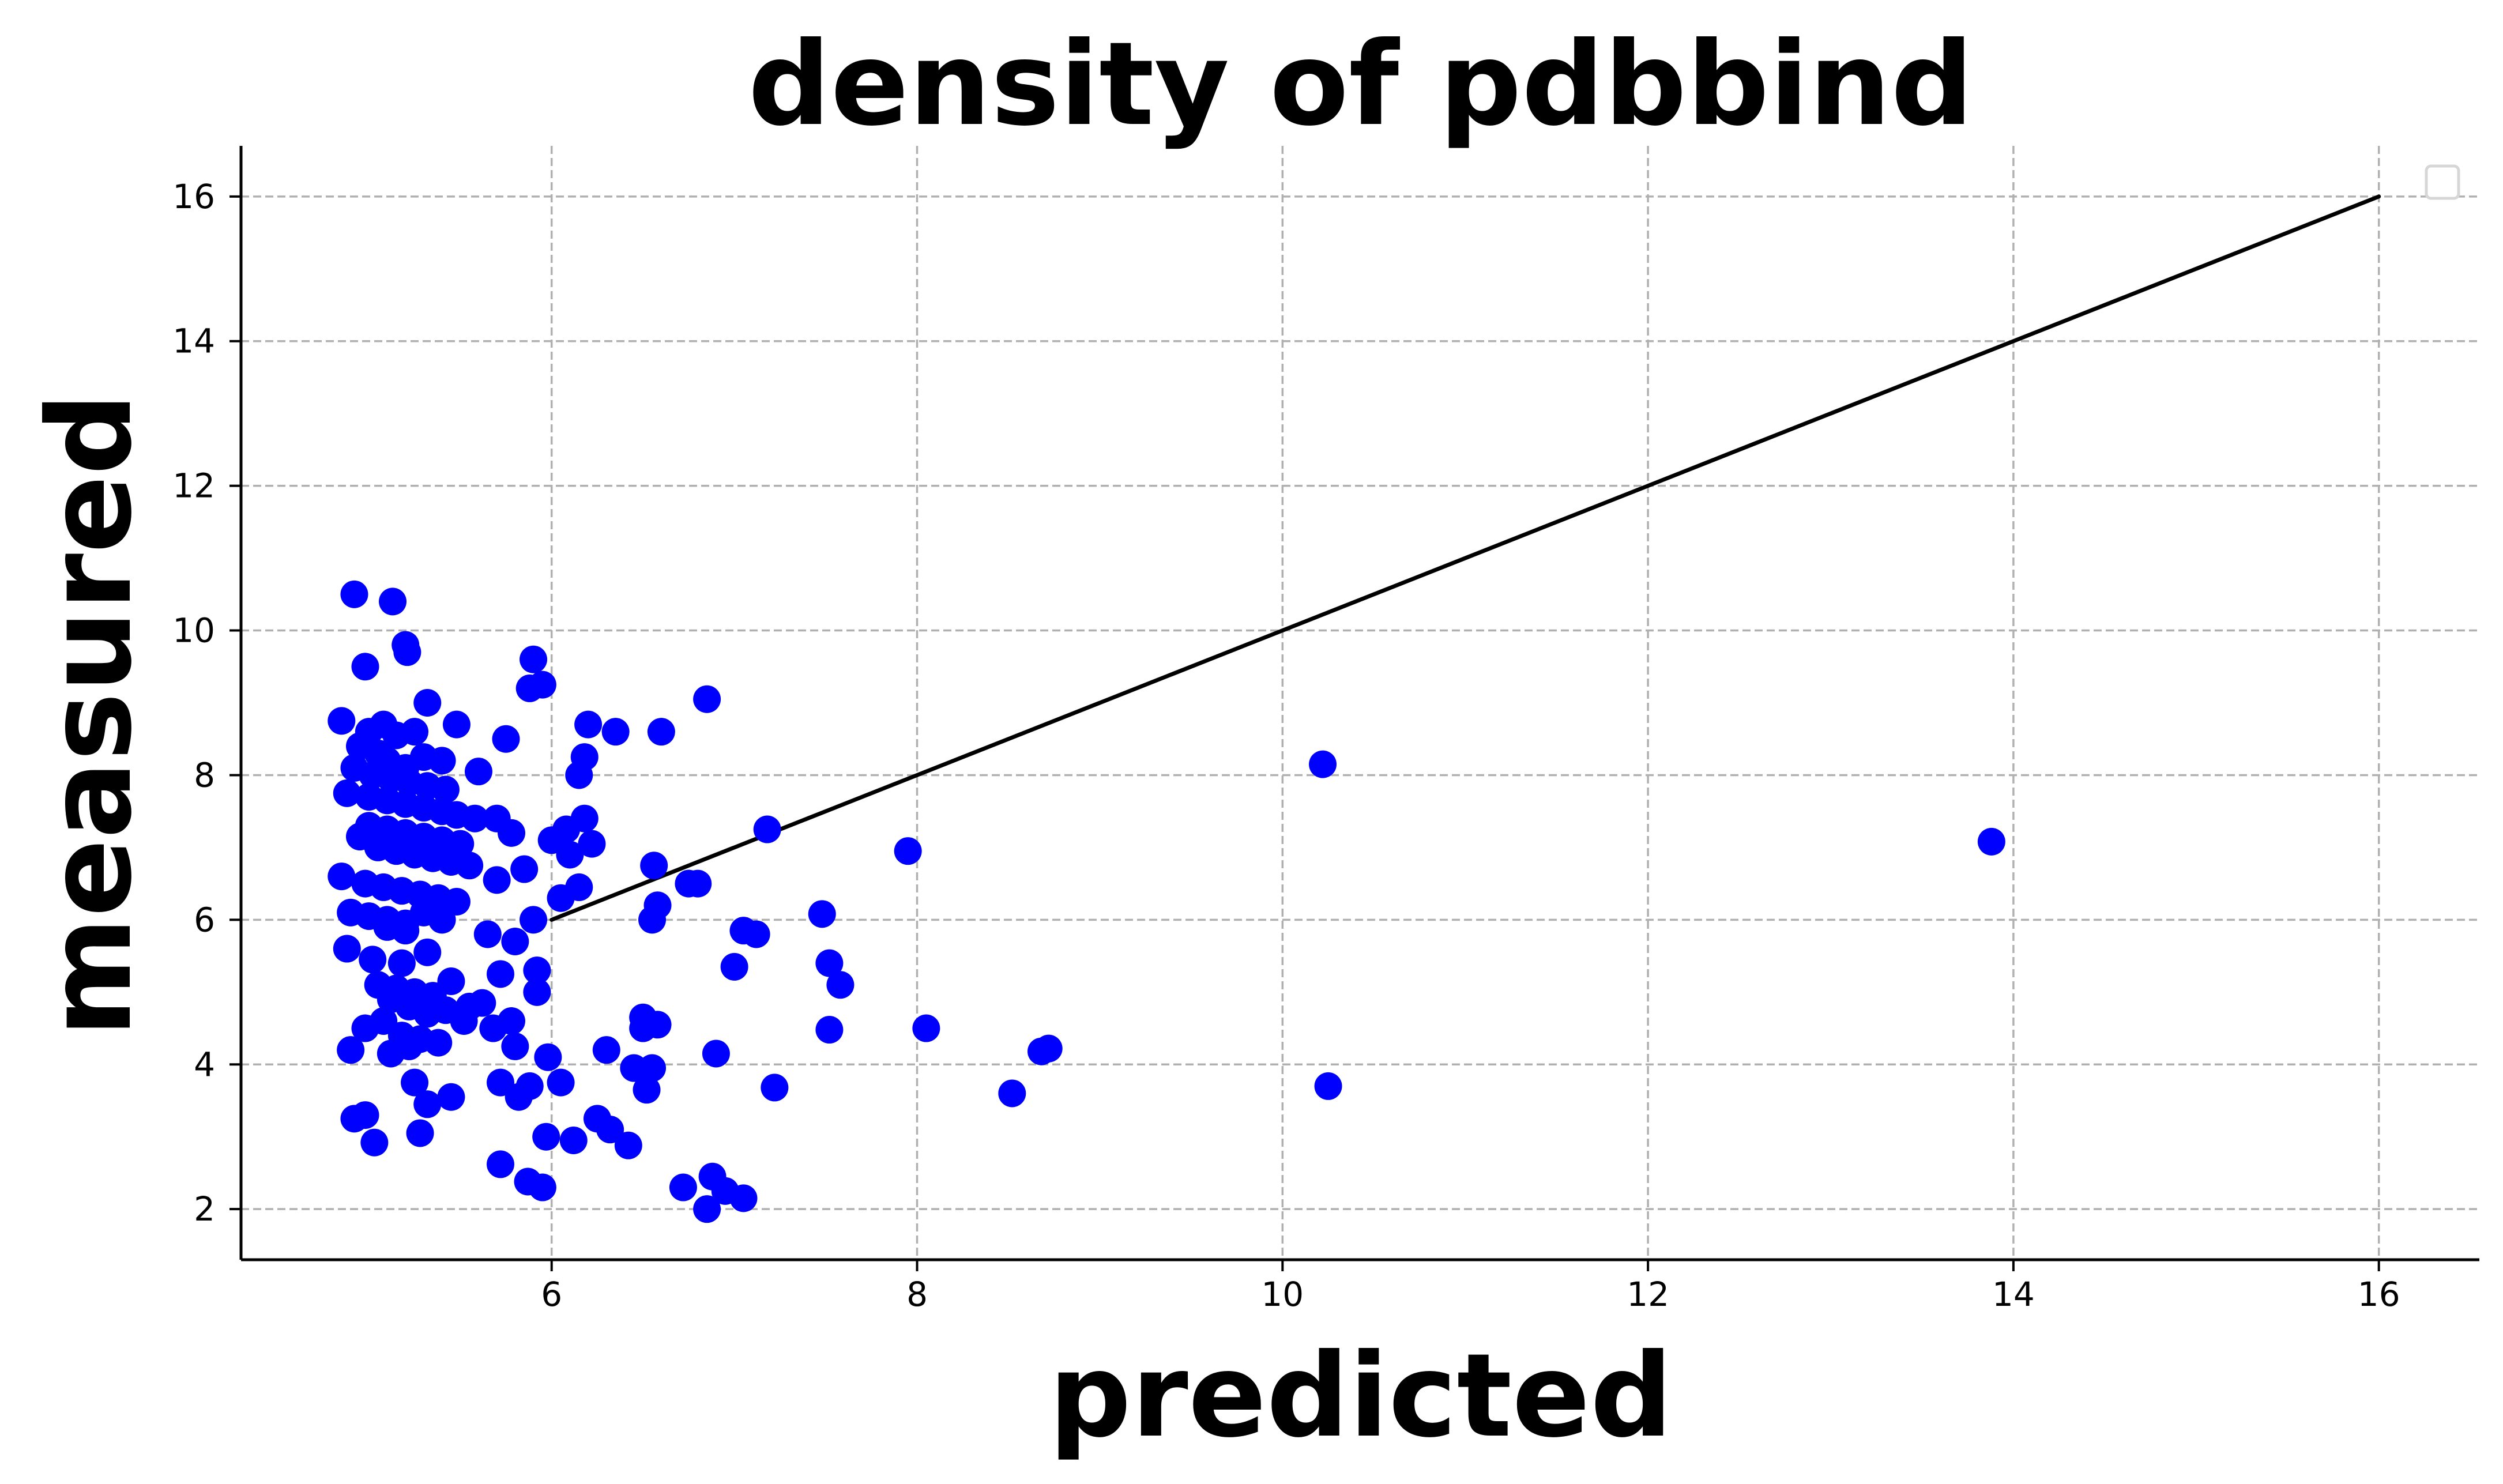 The width and height of the screenshot is (2503, 1484). What do you see at coordinates (204, 919) in the screenshot?
I see `y-tick-label: 6` at bounding box center [204, 919].